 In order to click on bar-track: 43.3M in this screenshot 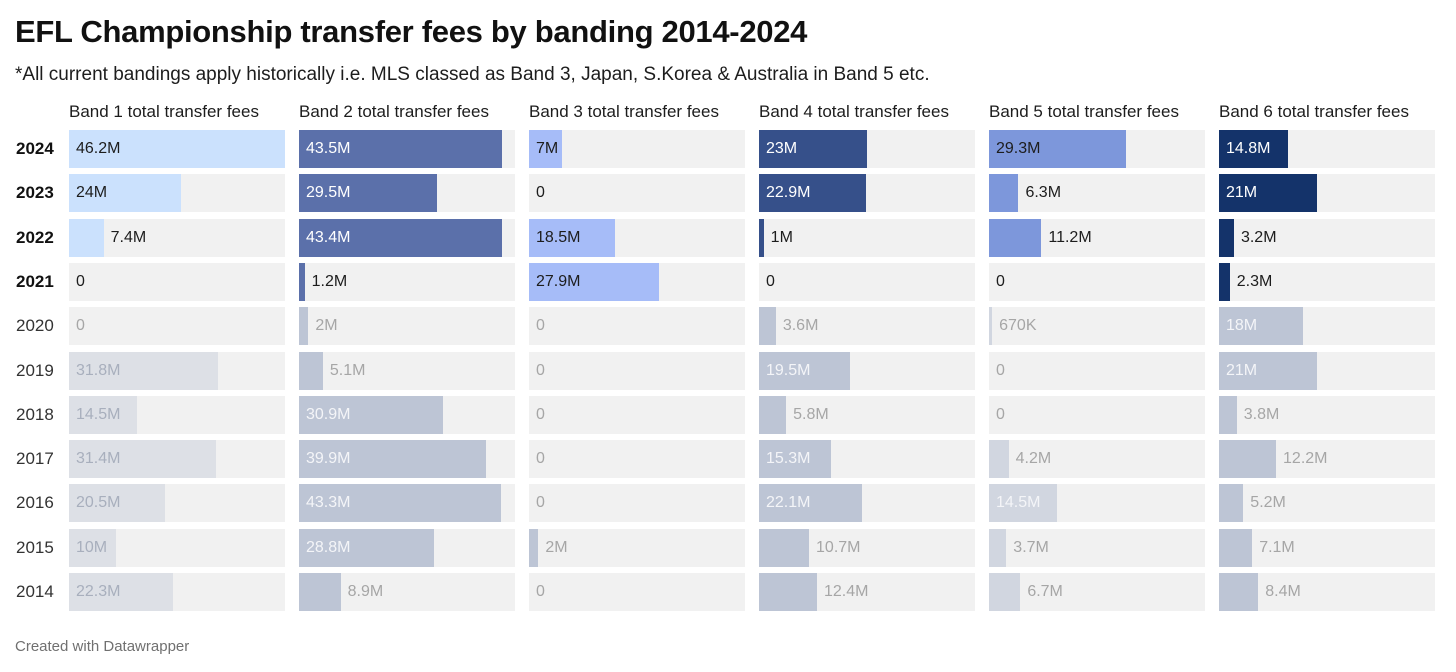, I will do `click(407, 503)`.